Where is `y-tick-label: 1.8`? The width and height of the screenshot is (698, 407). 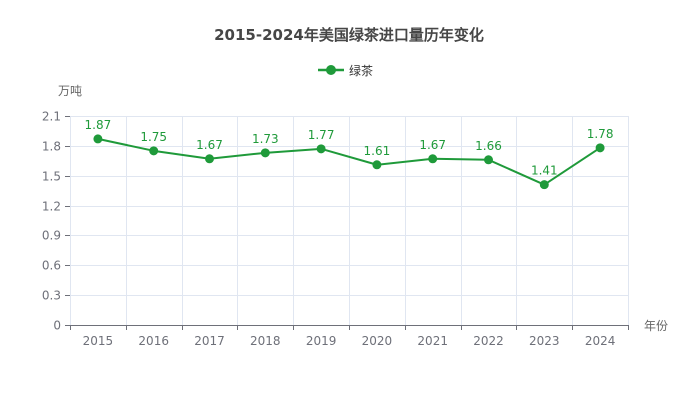 y-tick-label: 1.8 is located at coordinates (51, 147).